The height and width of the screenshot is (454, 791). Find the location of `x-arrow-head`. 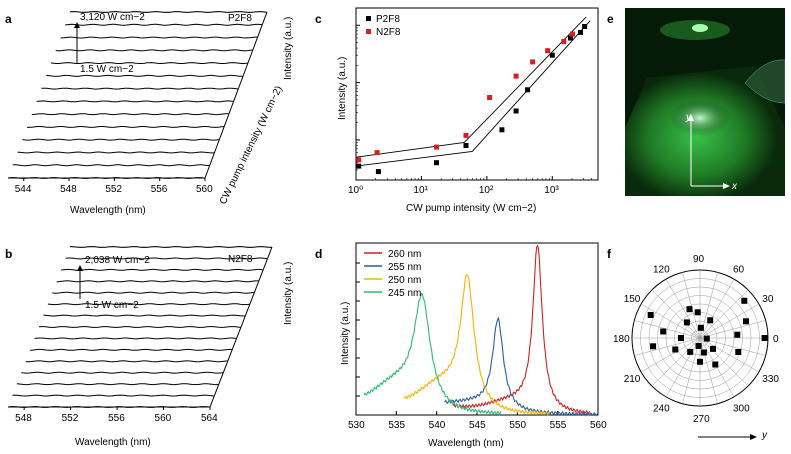

x-arrow-head is located at coordinates (726, 186).